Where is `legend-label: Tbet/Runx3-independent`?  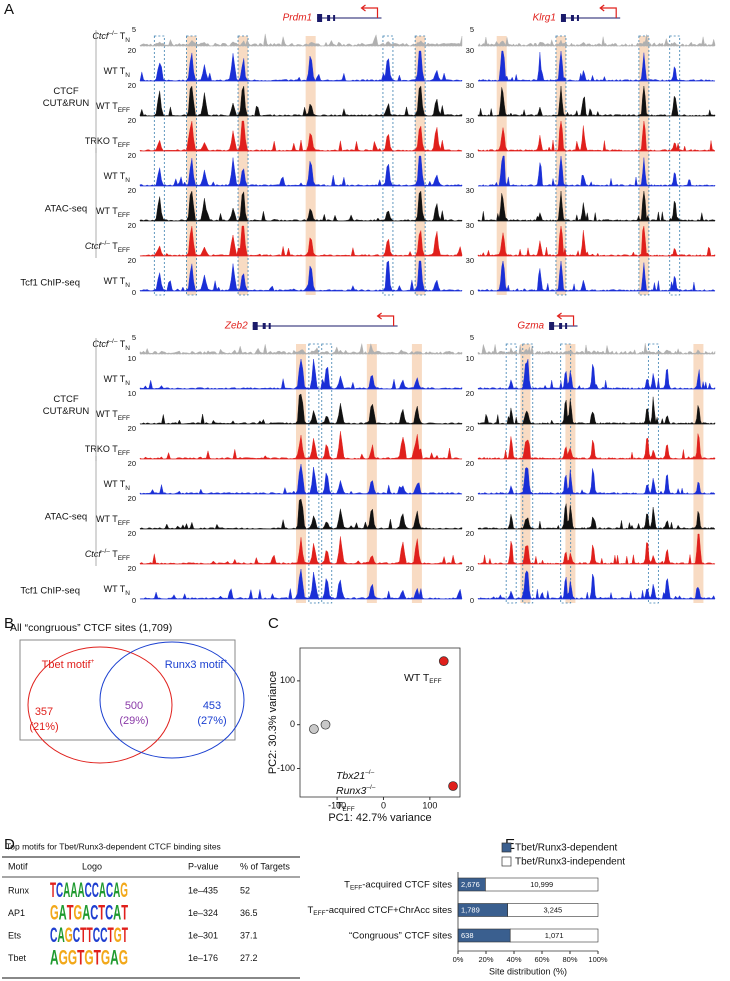
legend-label: Tbet/Runx3-independent is located at coordinates (570, 862).